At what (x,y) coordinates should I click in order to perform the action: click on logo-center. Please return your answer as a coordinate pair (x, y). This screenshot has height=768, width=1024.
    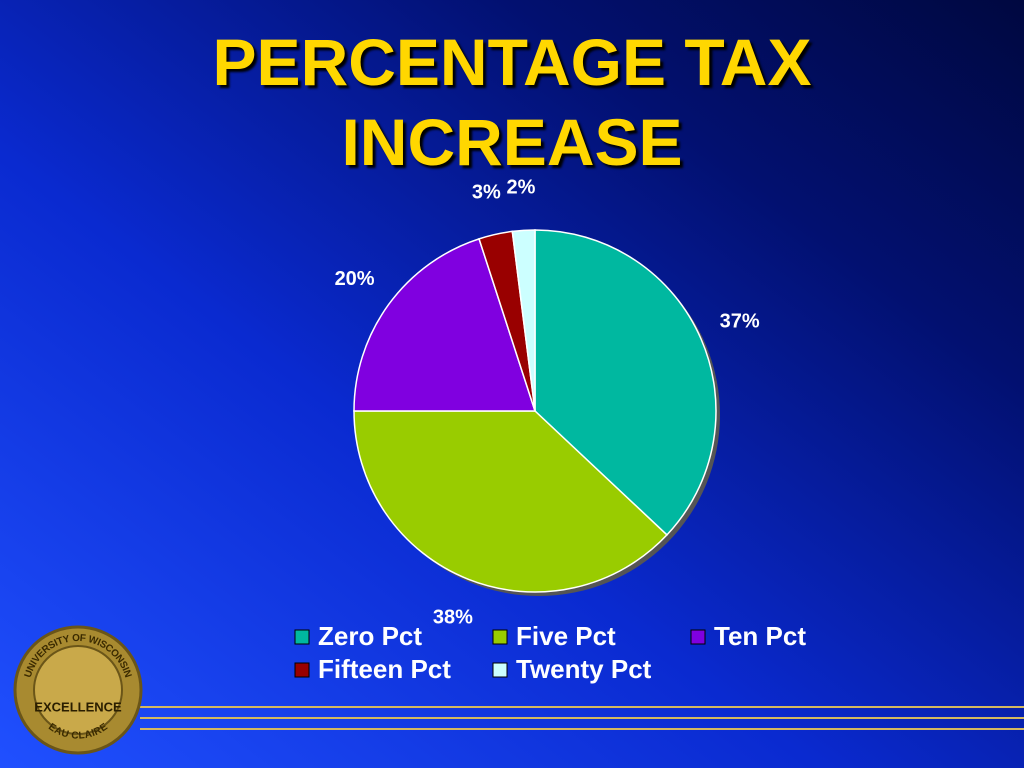
    Looking at the image, I should click on (78, 690).